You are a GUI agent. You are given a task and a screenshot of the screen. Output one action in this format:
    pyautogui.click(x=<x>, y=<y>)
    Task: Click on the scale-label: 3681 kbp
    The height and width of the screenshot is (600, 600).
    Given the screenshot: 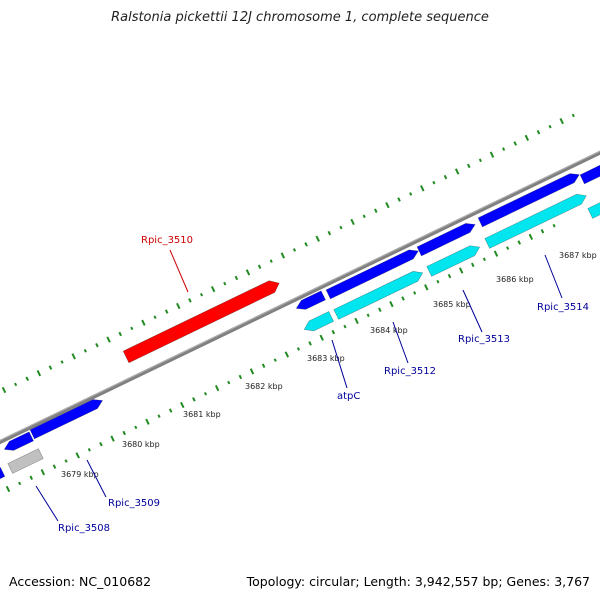 What is the action you would take?
    pyautogui.click(x=202, y=414)
    